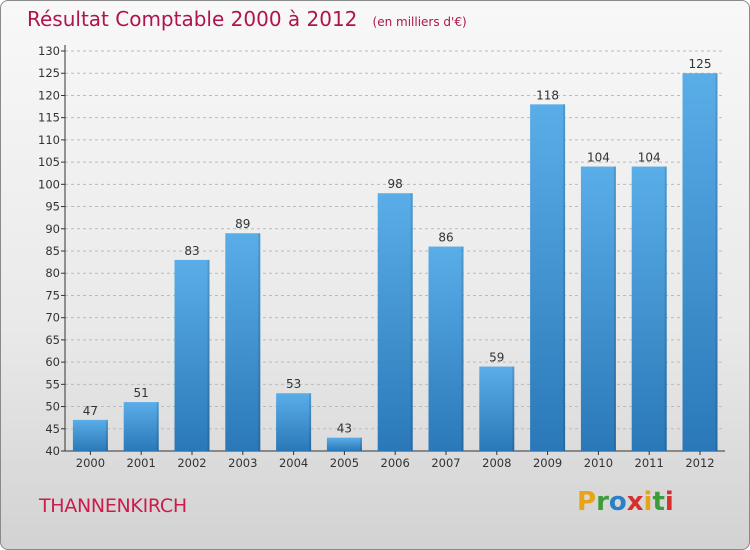 This screenshot has height=550, width=750. What do you see at coordinates (700, 262) in the screenshot?
I see `bar-2012` at bounding box center [700, 262].